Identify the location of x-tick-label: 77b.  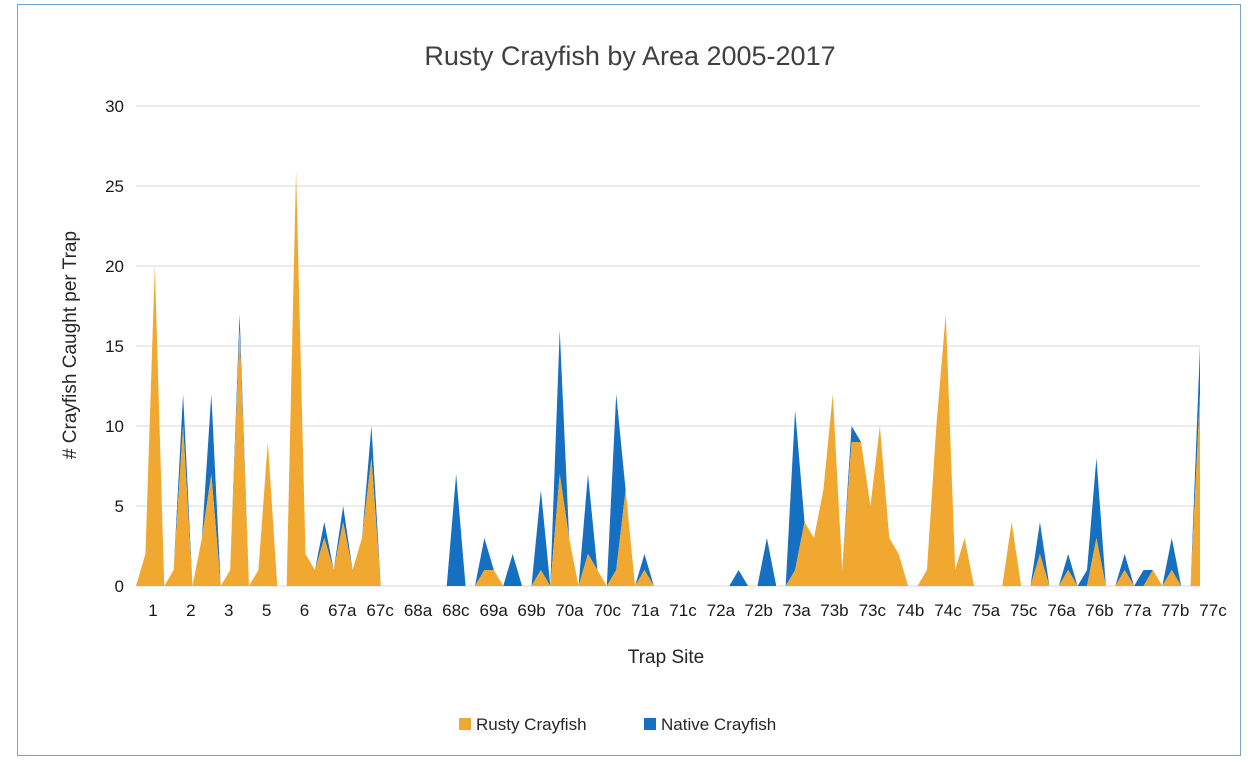
(1175, 610).